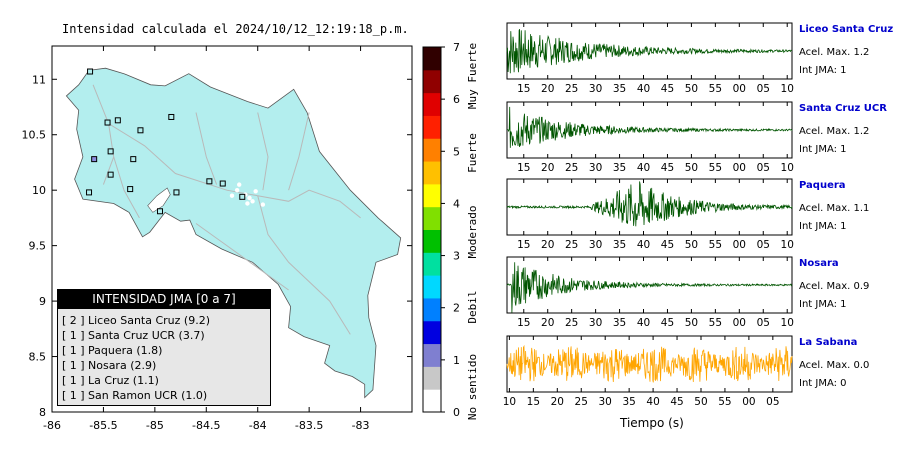  What do you see at coordinates (206, 425) in the screenshot?
I see `x-tick-label: -84.5` at bounding box center [206, 425].